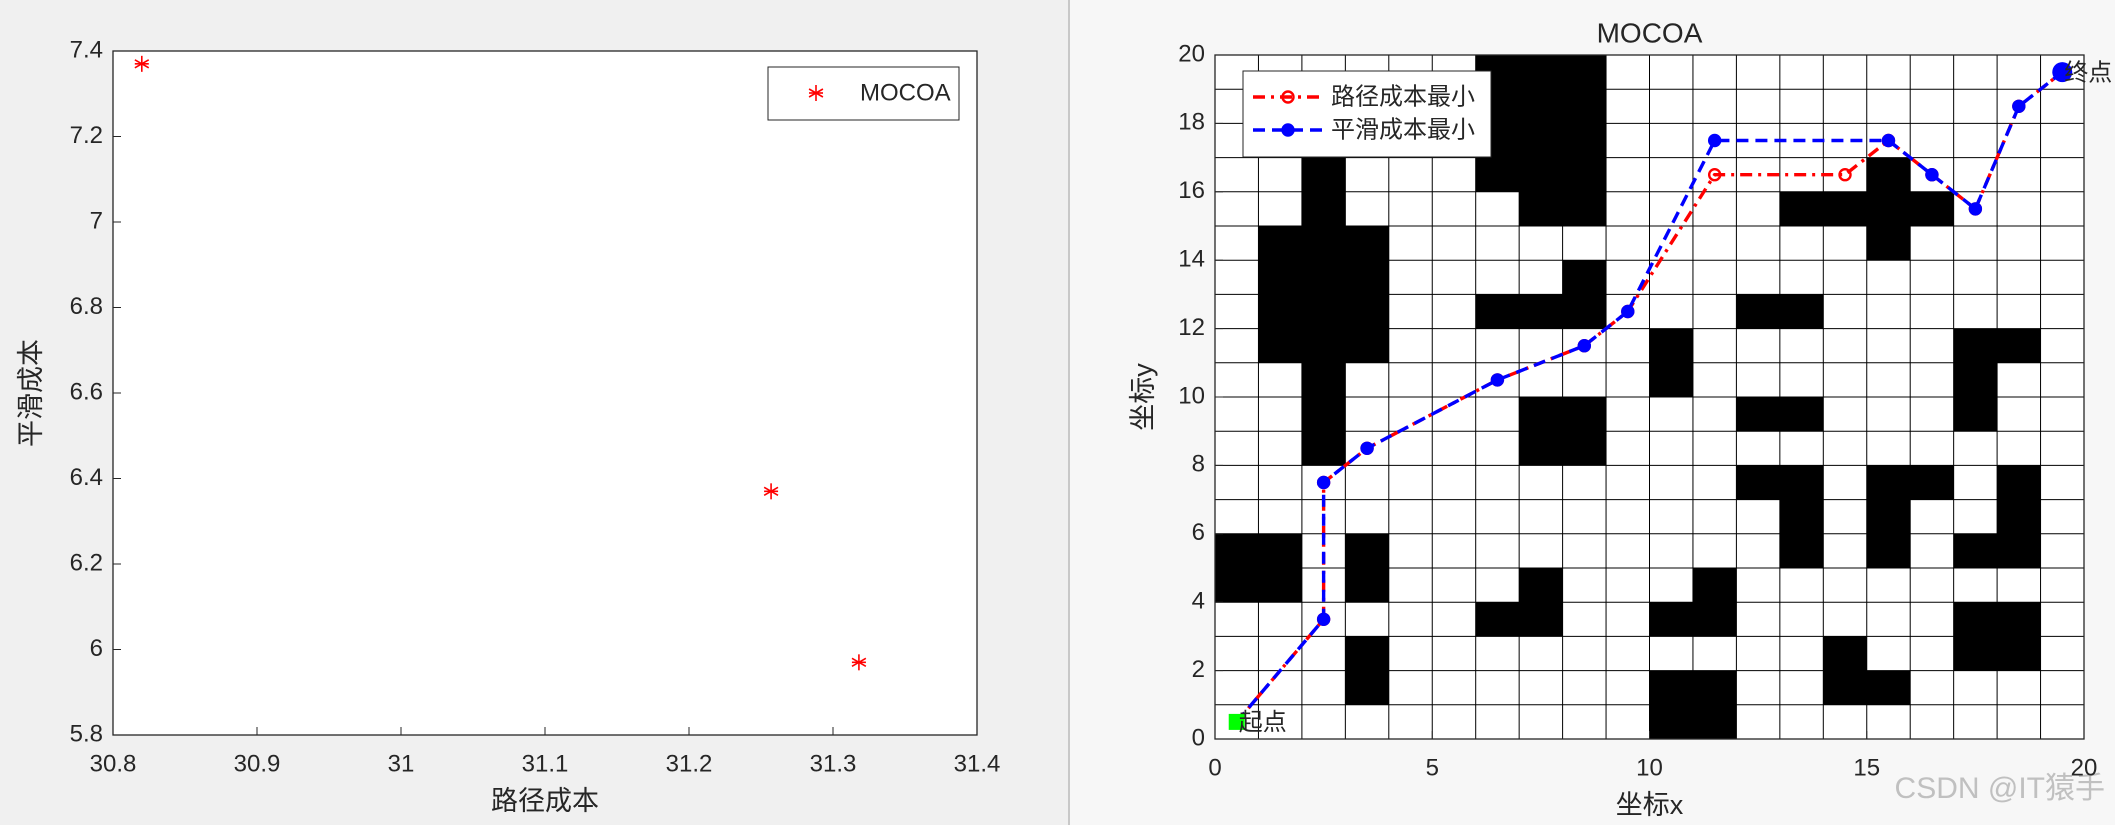 This screenshot has width=2115, height=825. What do you see at coordinates (1214, 767) in the screenshot?
I see `x-tick-label: 0` at bounding box center [1214, 767].